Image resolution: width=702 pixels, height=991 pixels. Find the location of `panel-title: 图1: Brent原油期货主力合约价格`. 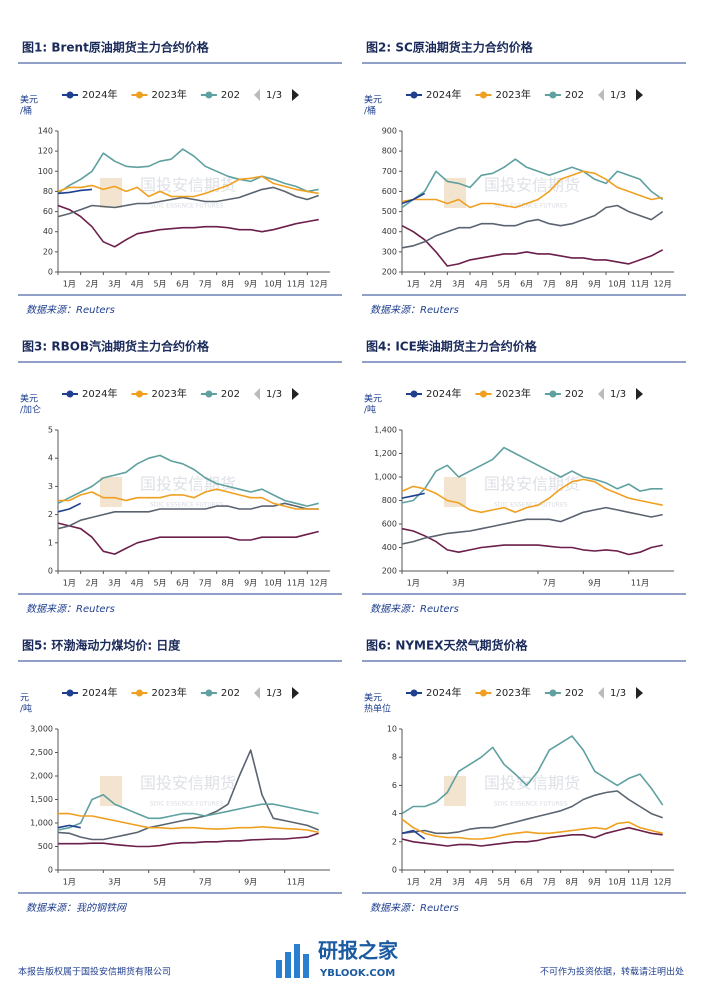

panel-title: 图1: Brent原油期货主力合约价格 is located at coordinates (116, 47).